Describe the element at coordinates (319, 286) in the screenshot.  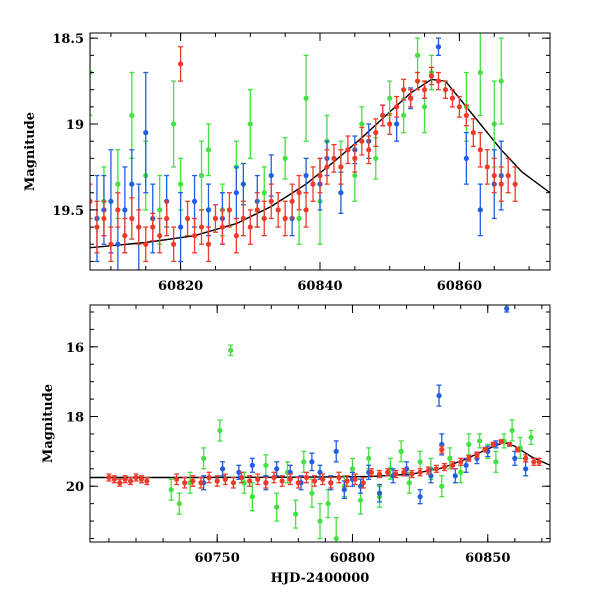
I see `top-x-tick-label: 60840` at that location.